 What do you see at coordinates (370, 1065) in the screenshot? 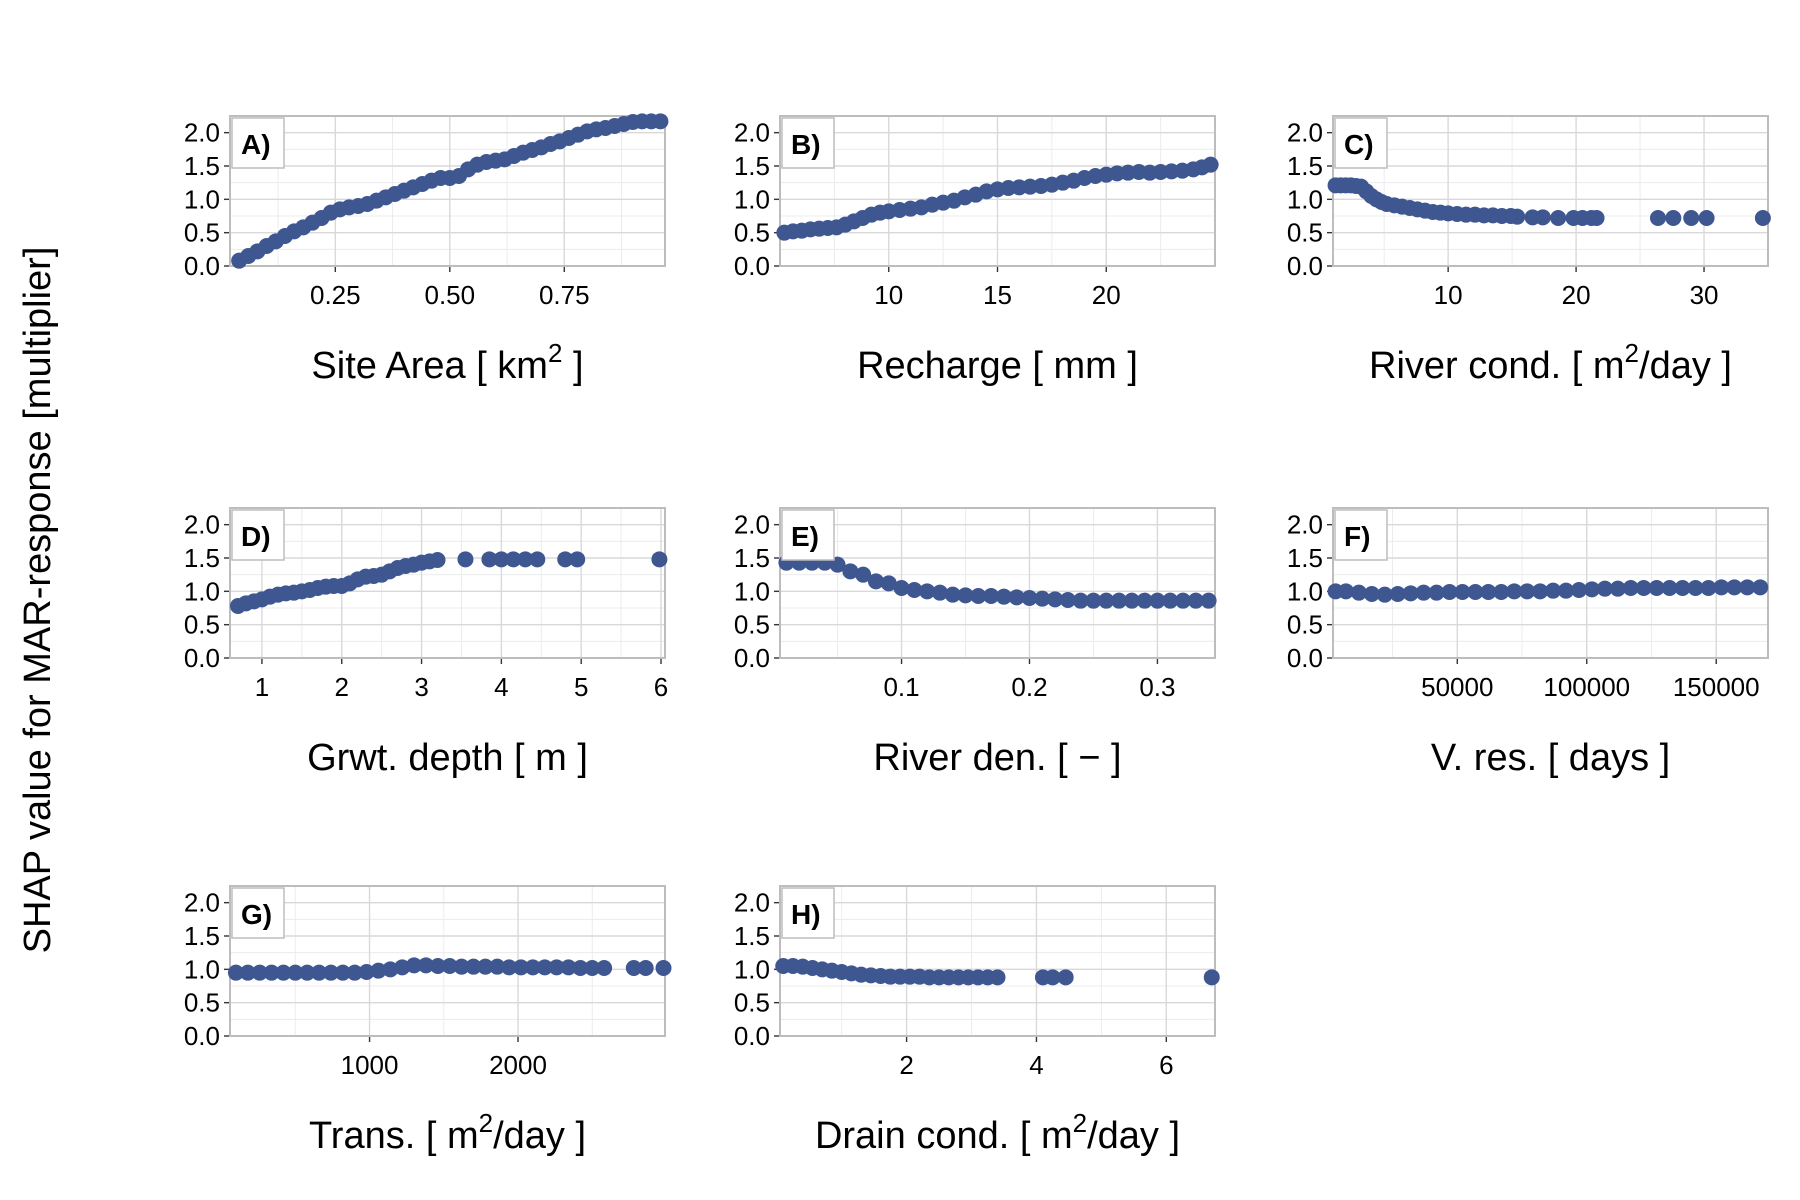
I see `x-tick-label: 1000` at bounding box center [370, 1065].